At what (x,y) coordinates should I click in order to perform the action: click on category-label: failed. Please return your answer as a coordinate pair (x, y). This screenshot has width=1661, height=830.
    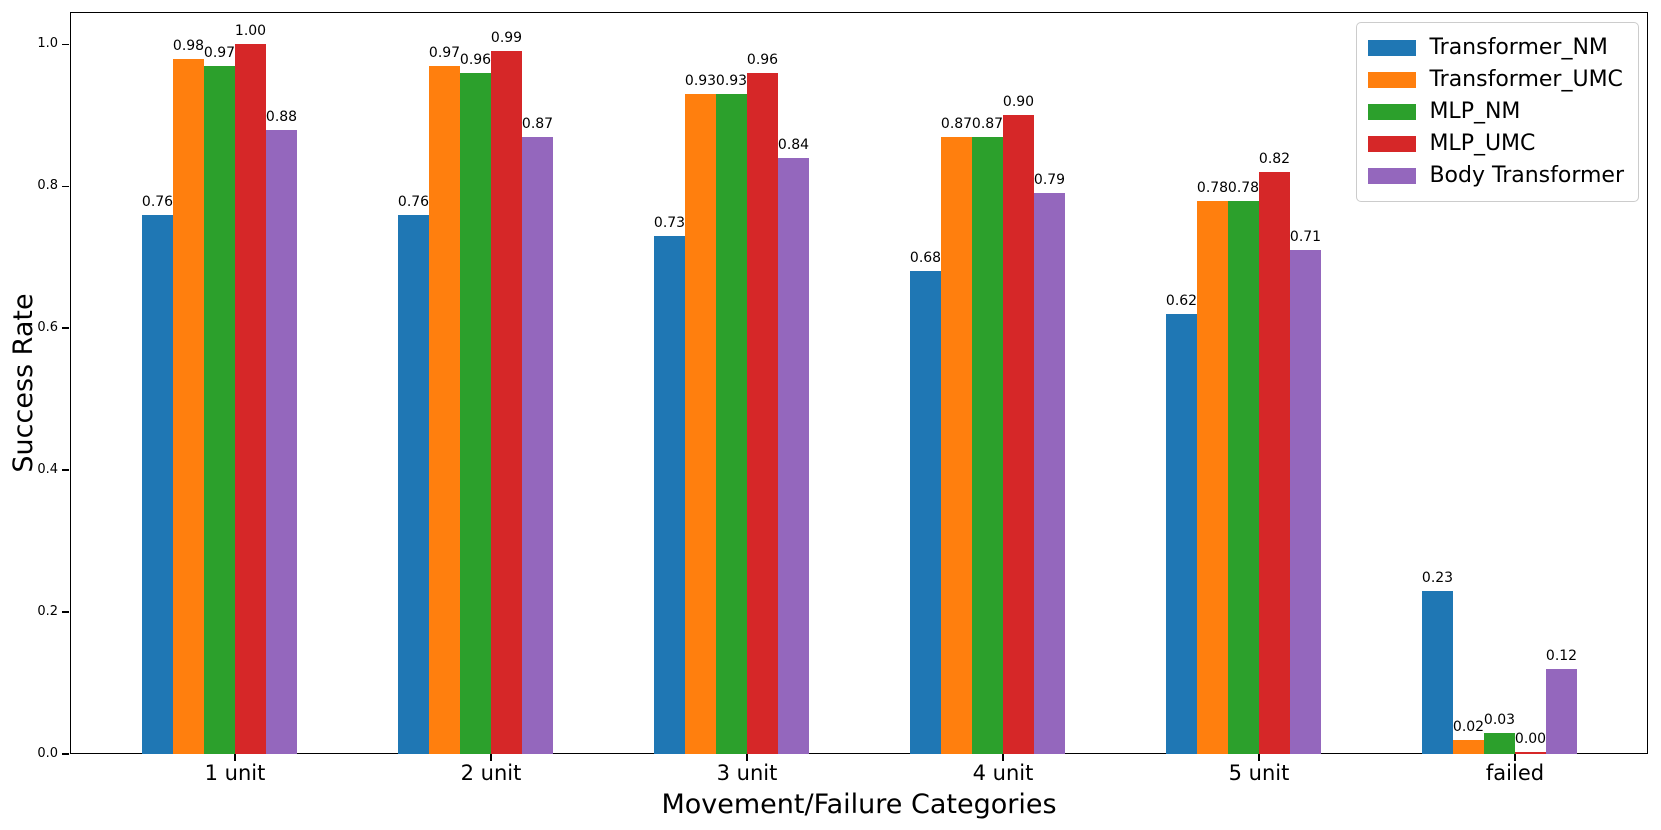
    Looking at the image, I should click on (1515, 773).